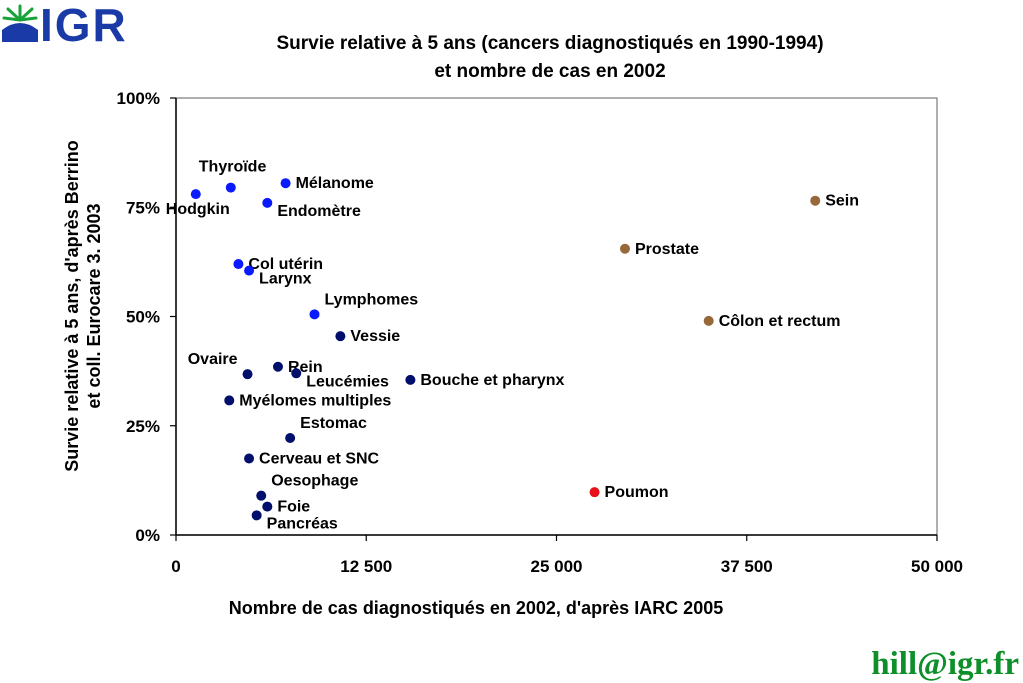 This screenshot has height=683, width=1023. I want to click on y-tick-label: 50%, so click(143, 317).